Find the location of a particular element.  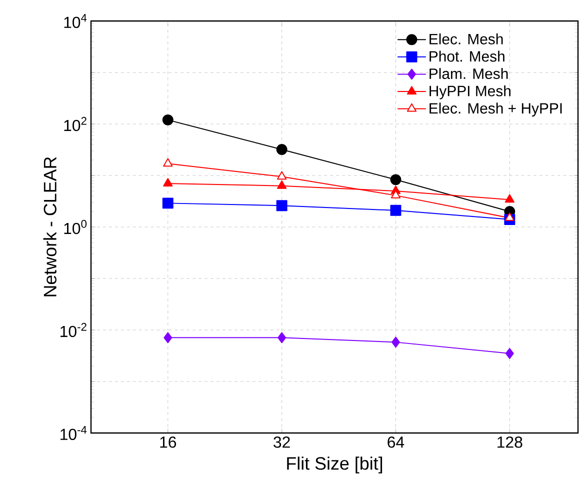

x-tick-label: 128 is located at coordinates (510, 442).